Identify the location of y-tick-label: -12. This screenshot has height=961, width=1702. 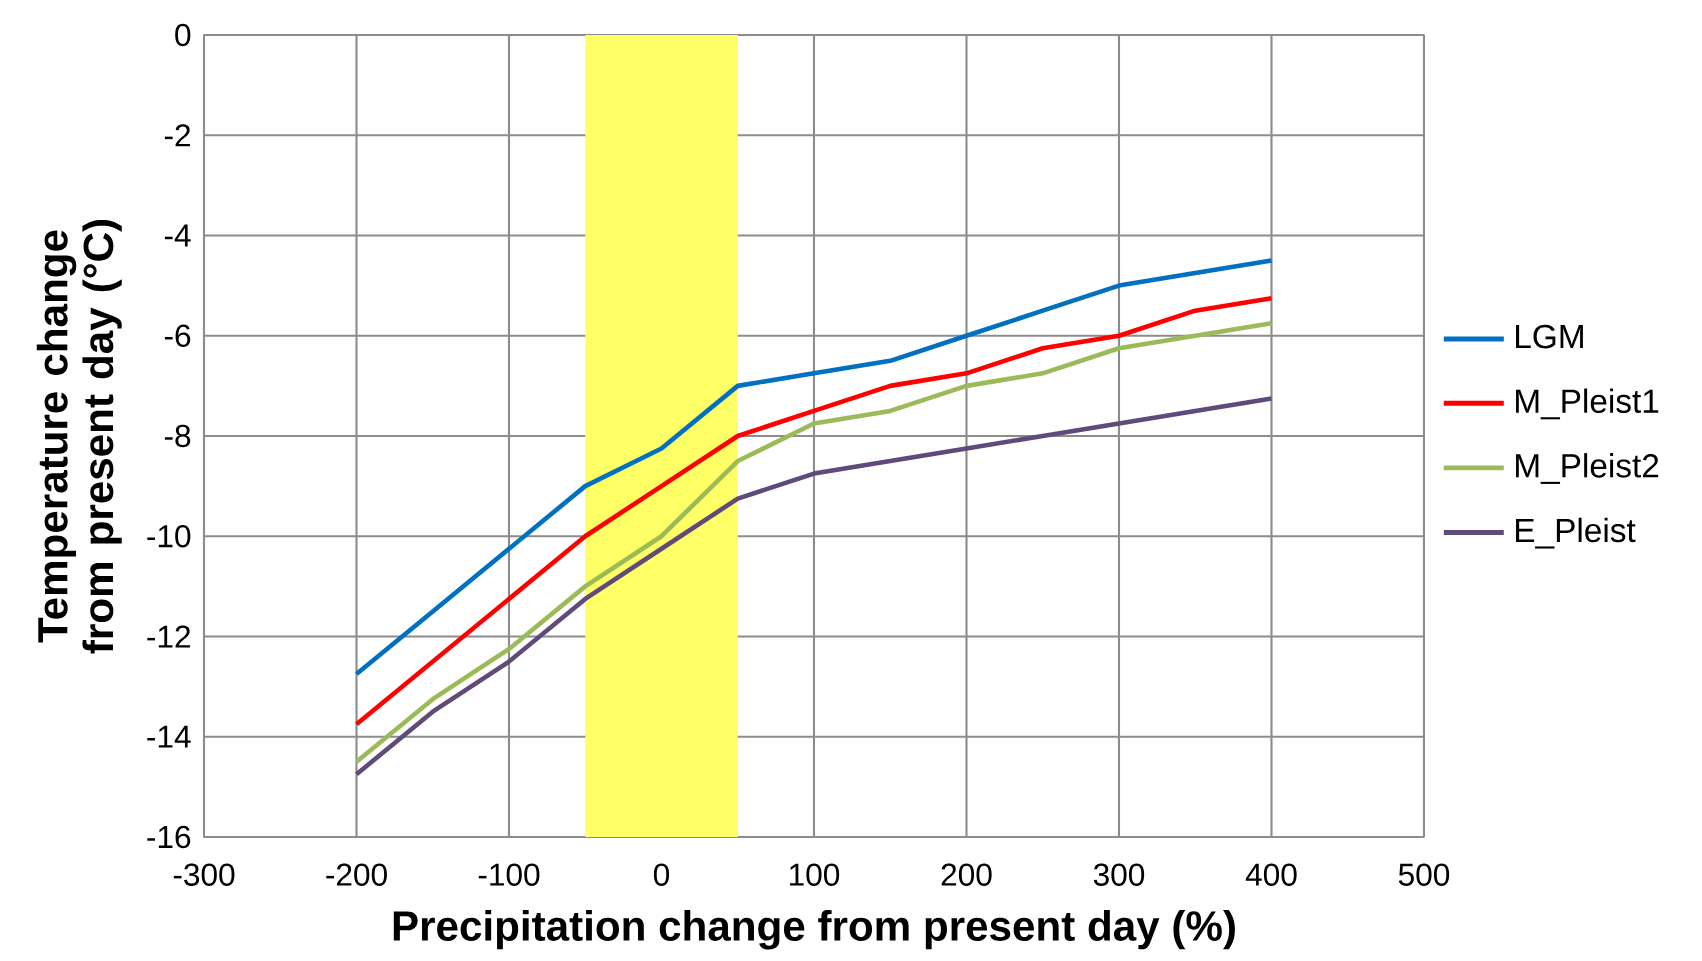
(168, 636).